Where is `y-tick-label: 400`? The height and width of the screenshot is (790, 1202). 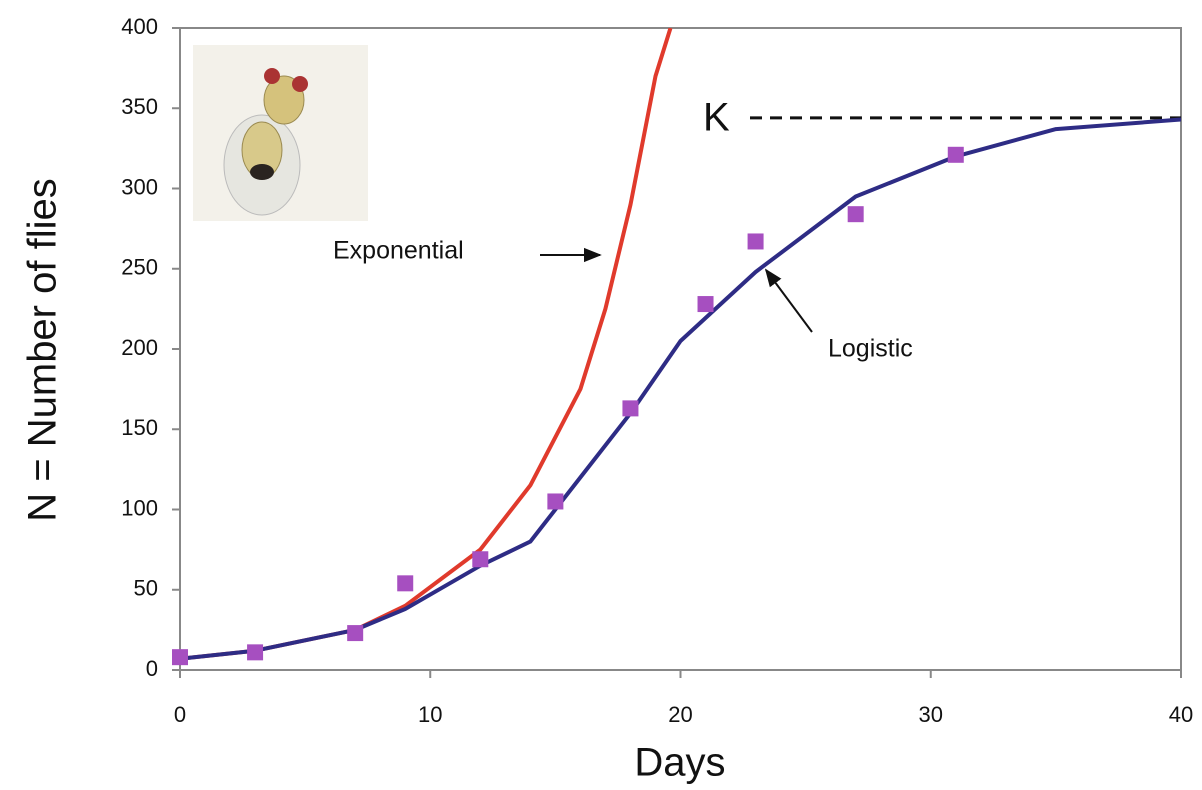
y-tick-label: 400 is located at coordinates (139, 26).